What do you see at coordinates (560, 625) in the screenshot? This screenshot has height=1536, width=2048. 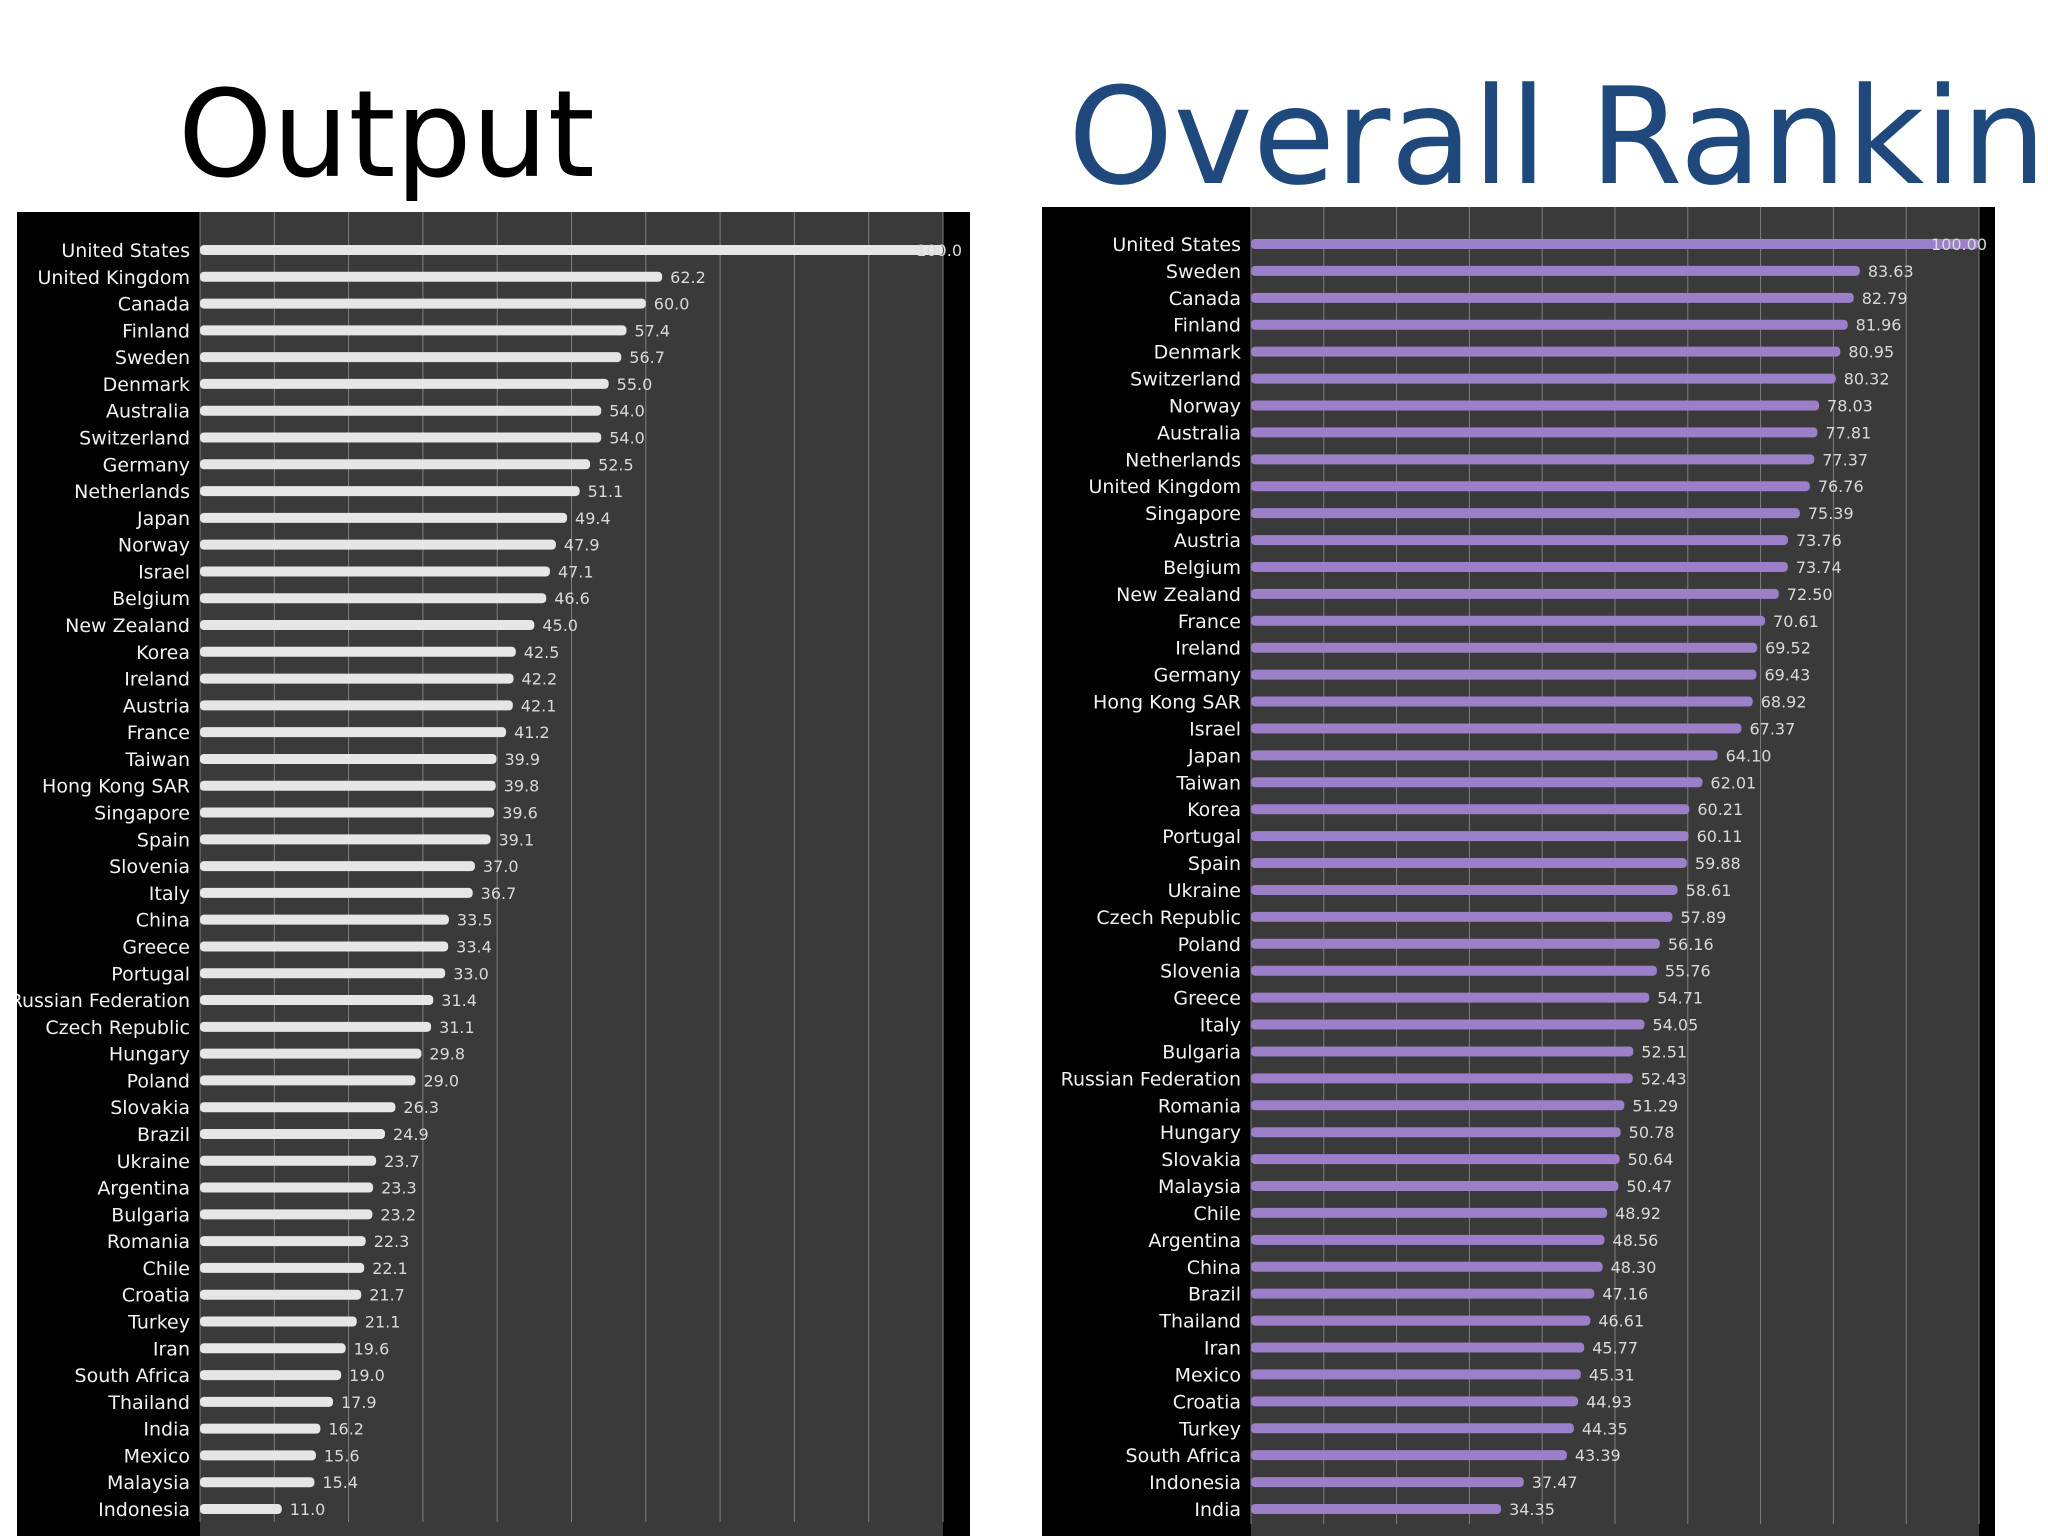 I see `data-label: 45.0` at bounding box center [560, 625].